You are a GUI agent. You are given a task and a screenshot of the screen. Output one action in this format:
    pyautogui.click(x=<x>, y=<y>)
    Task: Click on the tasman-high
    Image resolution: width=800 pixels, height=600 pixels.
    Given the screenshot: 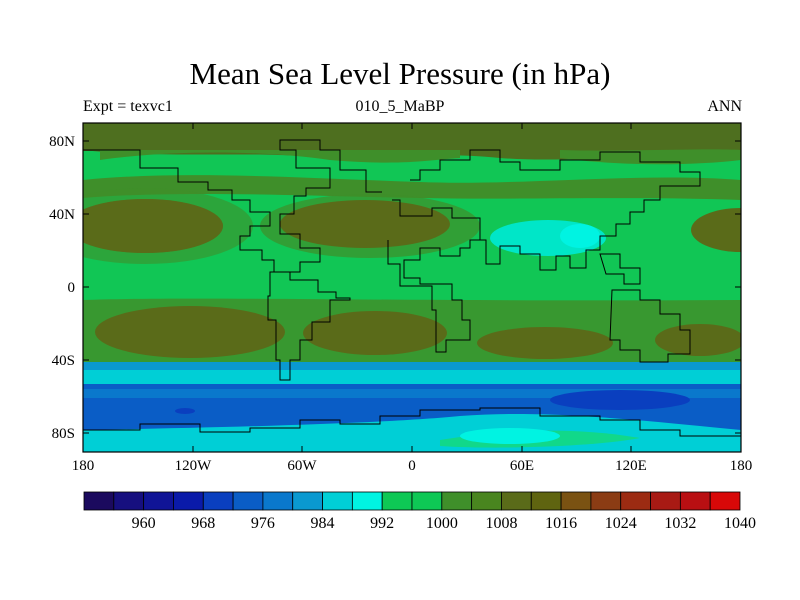 What is the action you would take?
    pyautogui.click(x=698, y=340)
    